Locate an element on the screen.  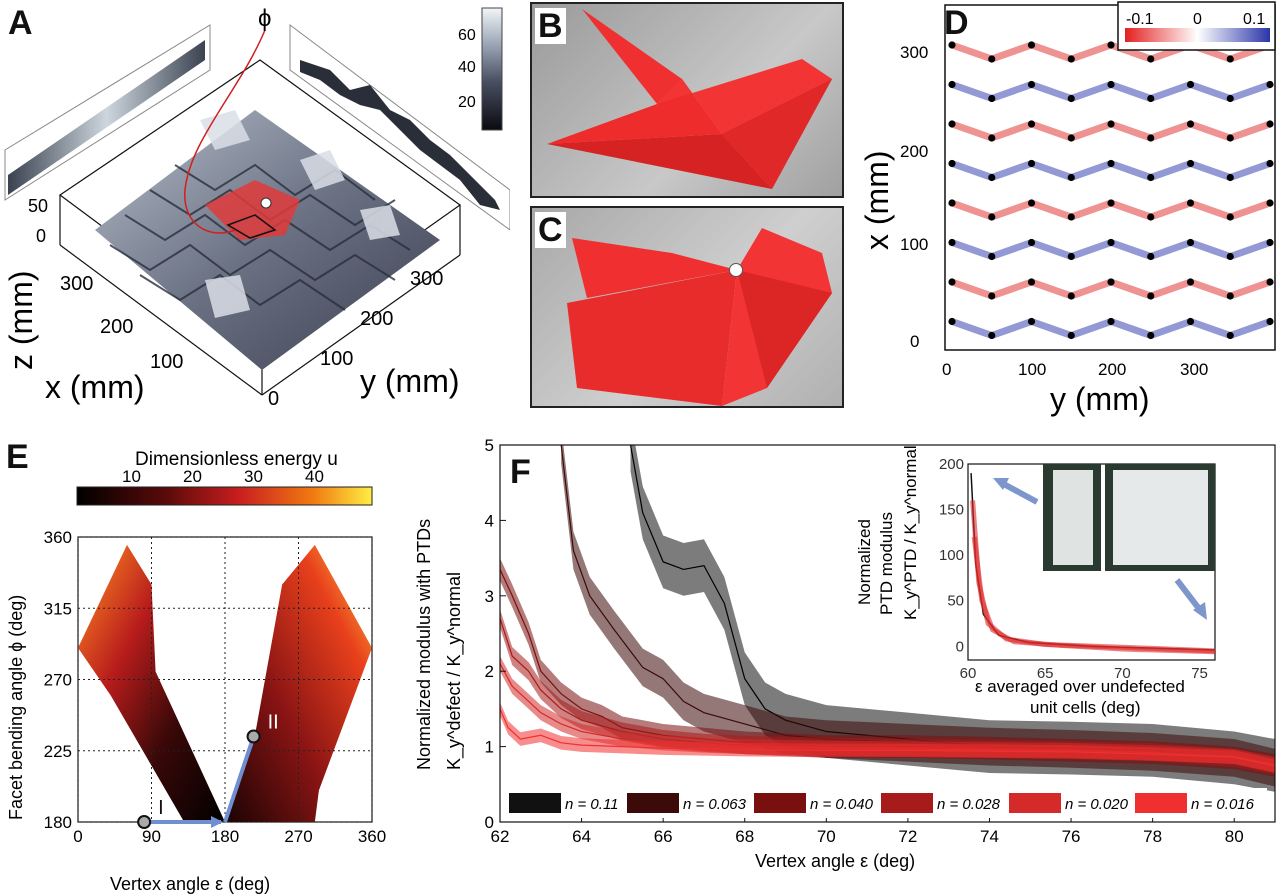
e-ytick: 270 is located at coordinates (58, 680).